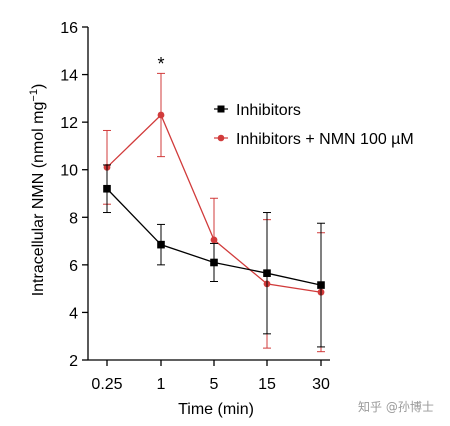 Image resolution: width=450 pixels, height=426 pixels. What do you see at coordinates (73, 266) in the screenshot?
I see `y-tick-label: 6` at bounding box center [73, 266].